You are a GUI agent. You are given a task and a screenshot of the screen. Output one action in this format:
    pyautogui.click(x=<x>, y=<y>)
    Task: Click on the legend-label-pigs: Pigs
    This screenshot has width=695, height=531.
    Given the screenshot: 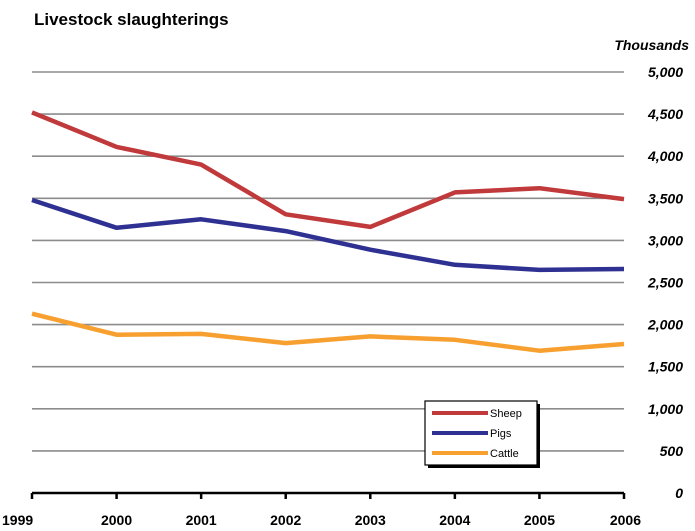 What is the action you would take?
    pyautogui.click(x=501, y=434)
    